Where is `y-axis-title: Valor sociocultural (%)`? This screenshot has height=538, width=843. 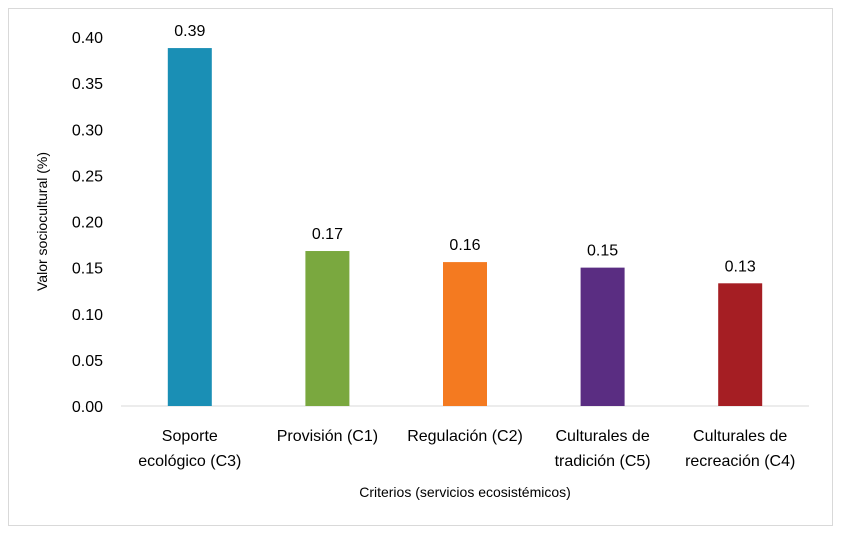
y-axis-title: Valor sociocultural (%) is located at coordinates (42, 221).